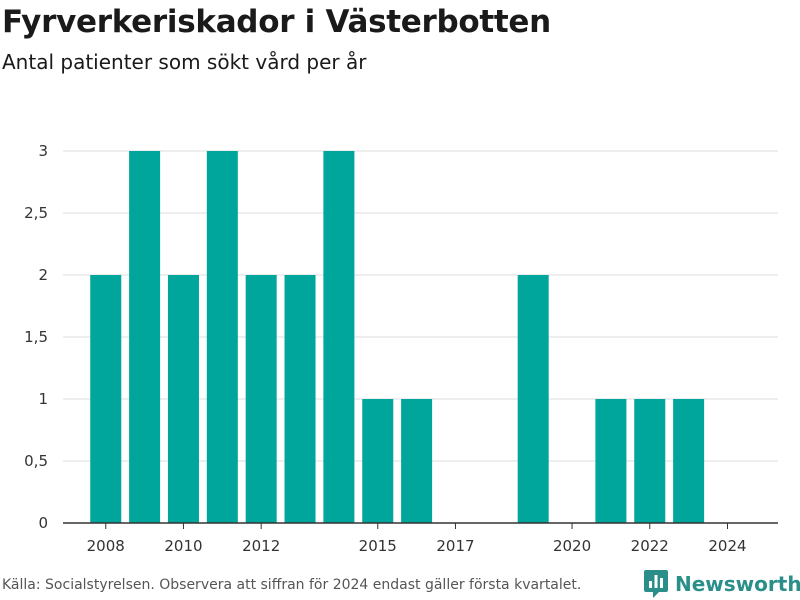  I want to click on x-tick-label: 2008, so click(106, 546).